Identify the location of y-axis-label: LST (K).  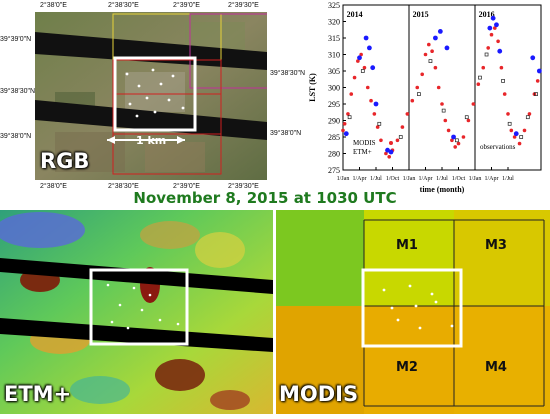
(312, 87).